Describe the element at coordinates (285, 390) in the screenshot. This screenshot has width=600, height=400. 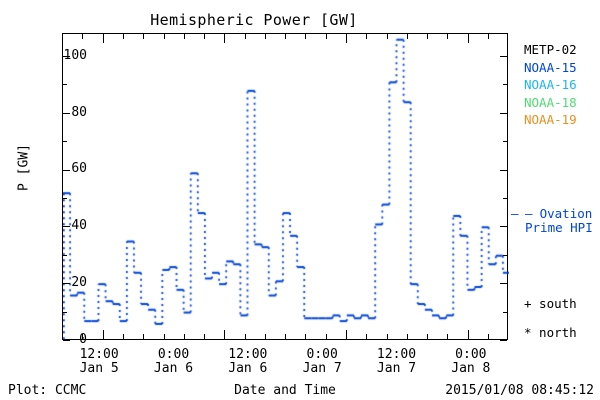
I see `x-axis-label: Date and Time` at that location.